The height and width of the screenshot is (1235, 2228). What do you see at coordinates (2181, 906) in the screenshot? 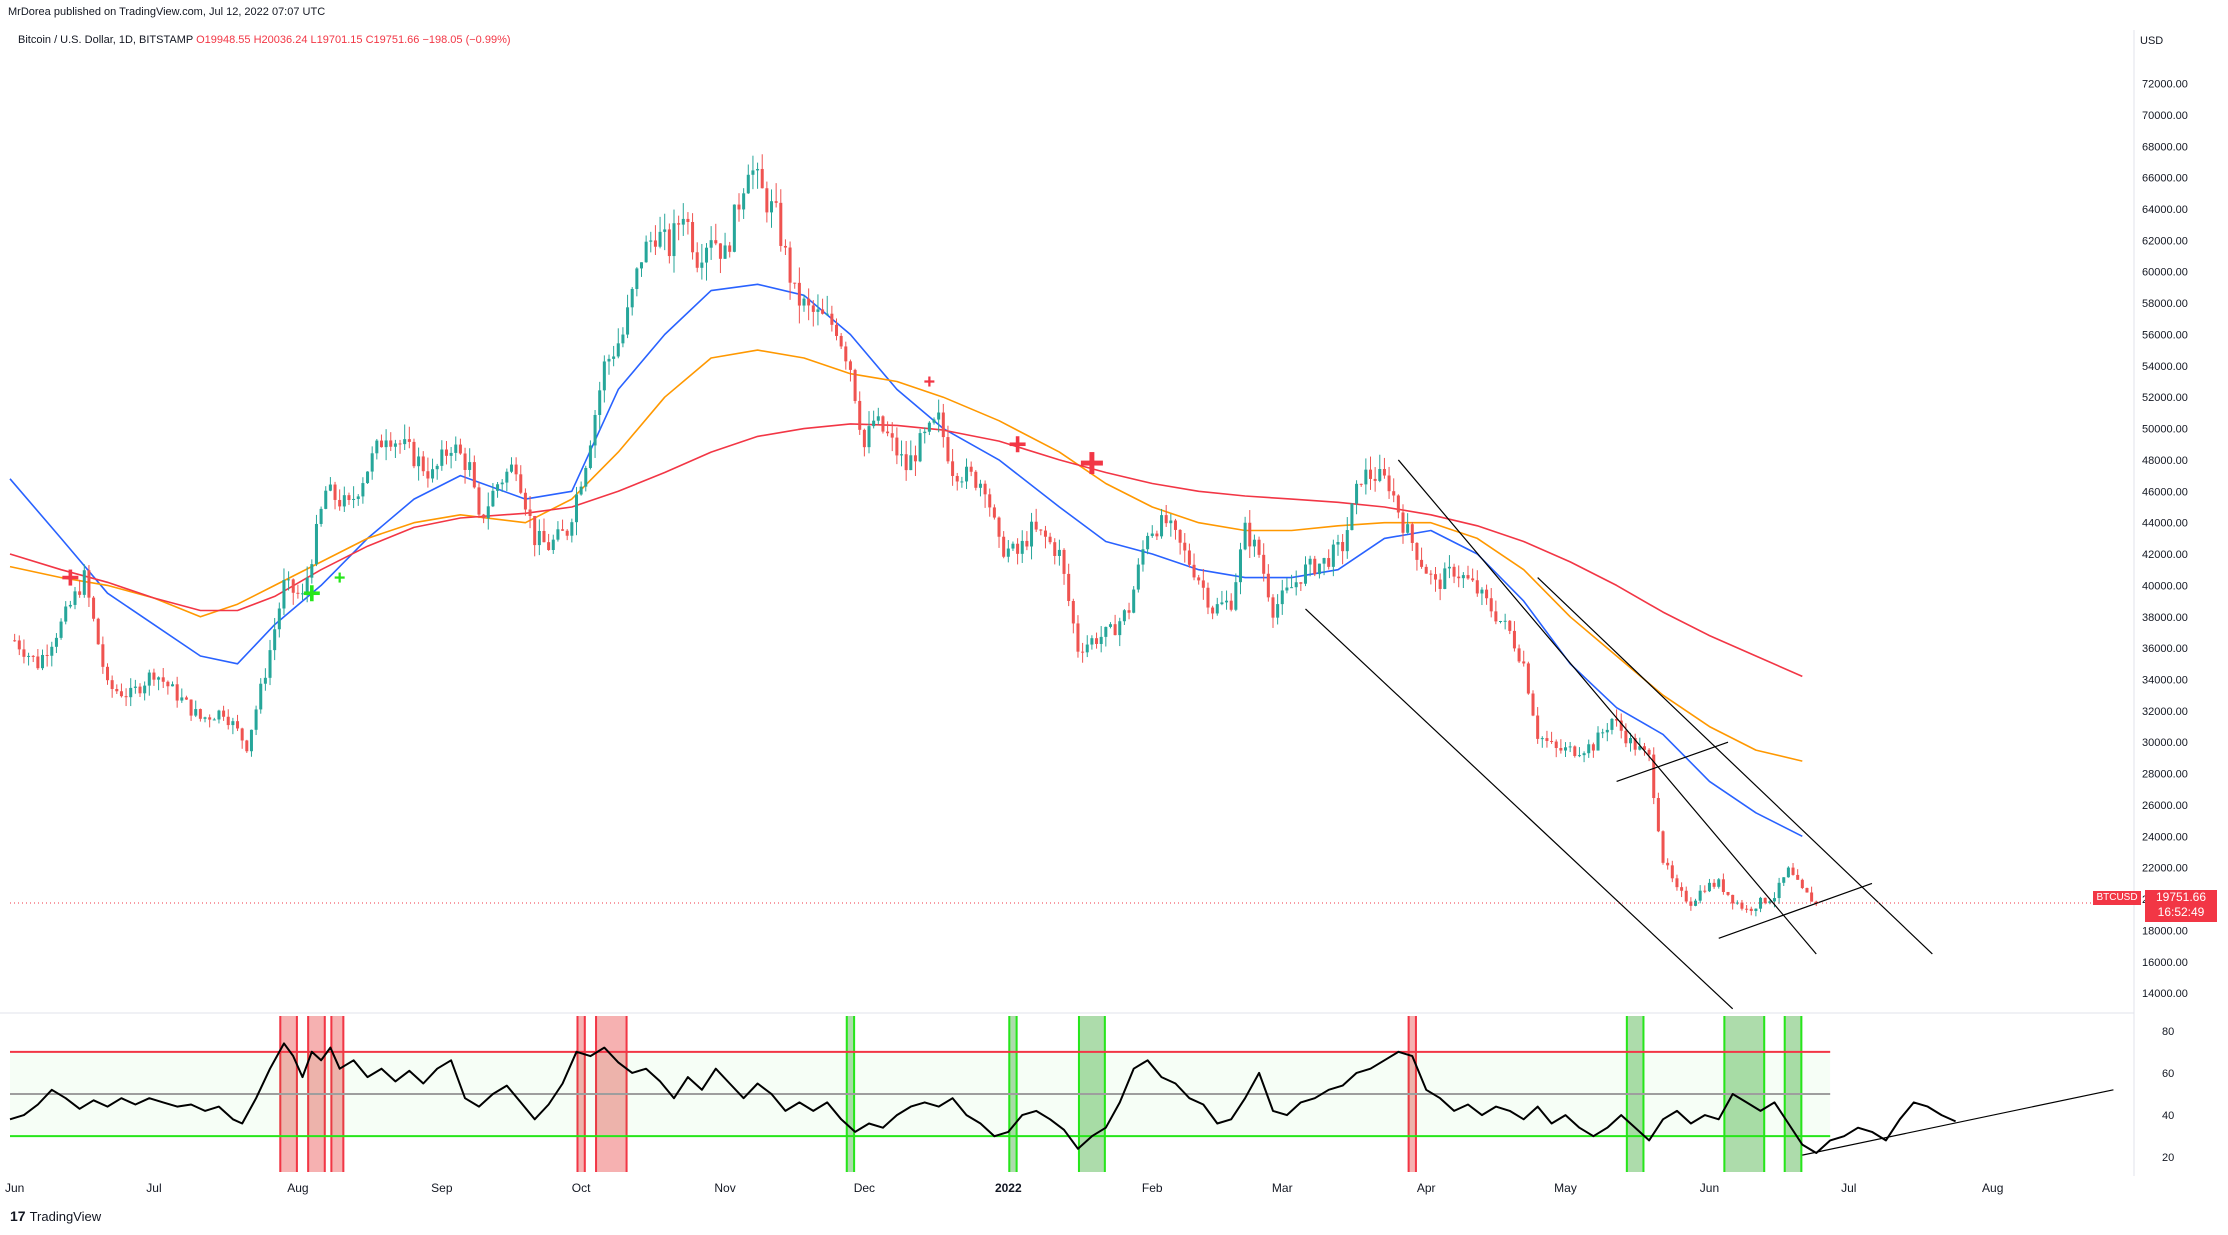
I see `last-price-tag: 19751.66 16:52:49` at bounding box center [2181, 906].